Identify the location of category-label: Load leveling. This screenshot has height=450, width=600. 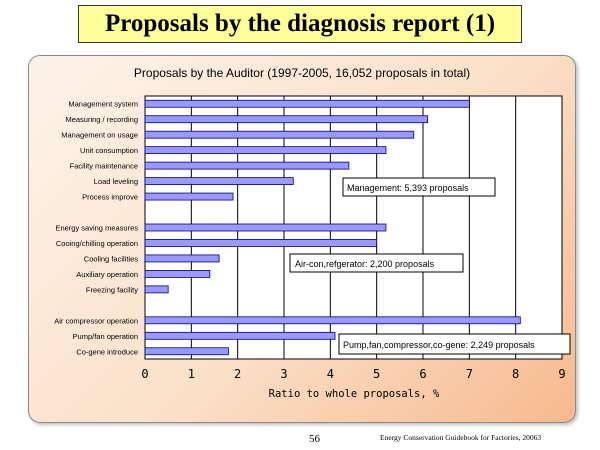
(116, 181).